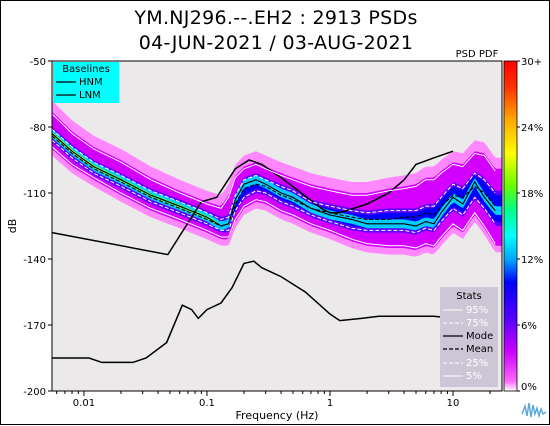  I want to click on chart-subtitle: 04-JUN-2021 / 03-AUG-2021, so click(276, 43).